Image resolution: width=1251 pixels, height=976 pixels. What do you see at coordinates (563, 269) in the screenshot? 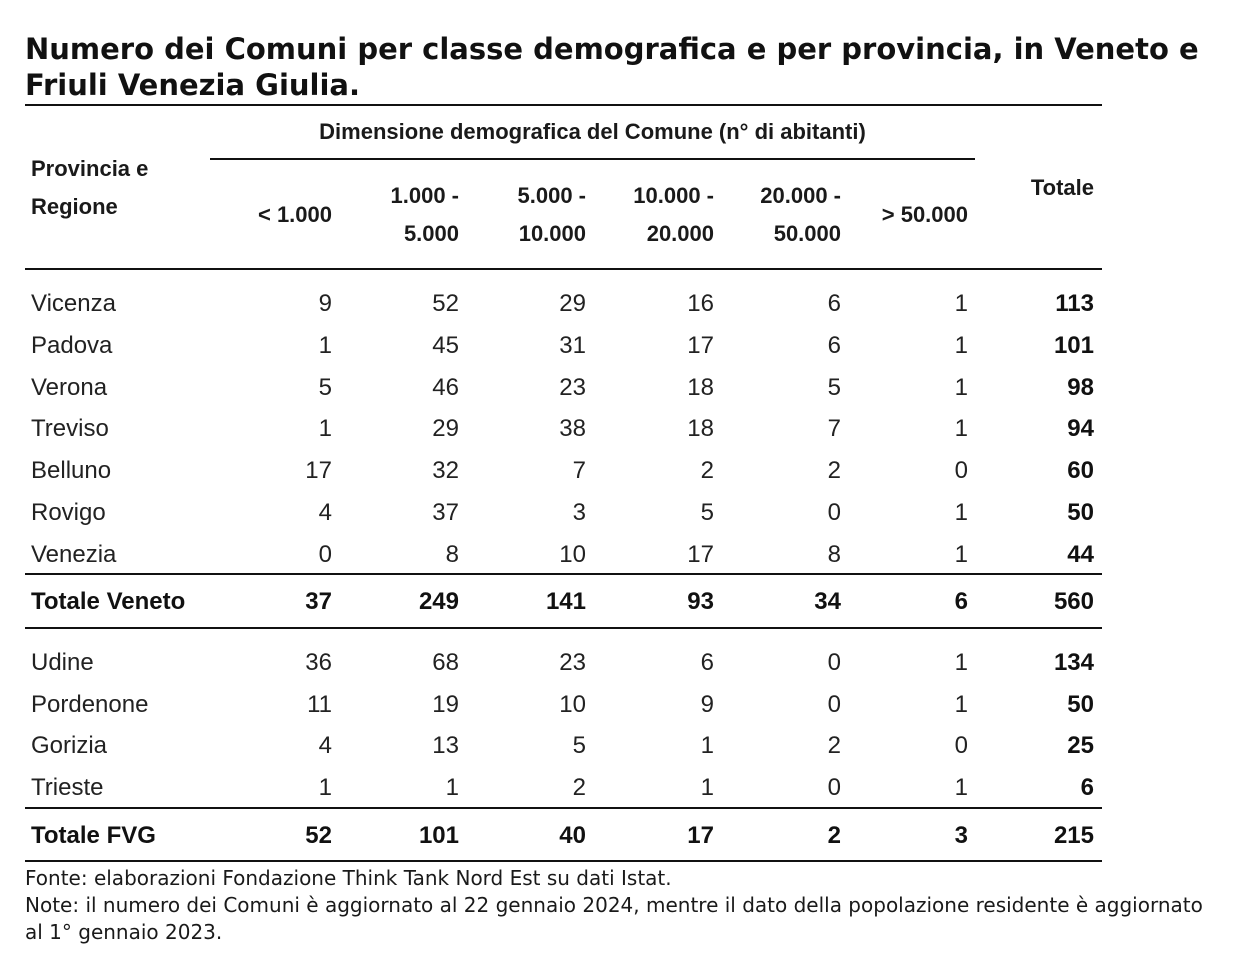
I see `header-rule` at bounding box center [563, 269].